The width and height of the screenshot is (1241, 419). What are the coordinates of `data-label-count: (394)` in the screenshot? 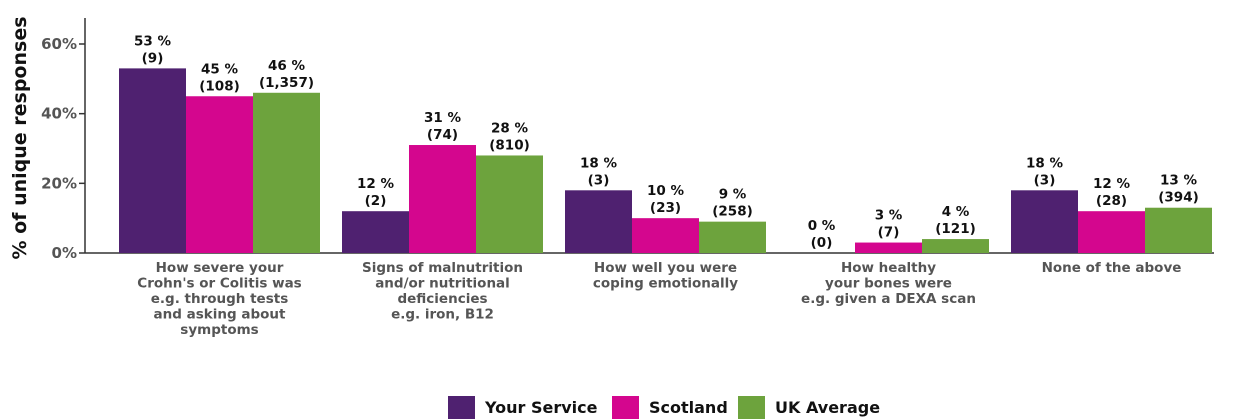 It's located at (1178, 198).